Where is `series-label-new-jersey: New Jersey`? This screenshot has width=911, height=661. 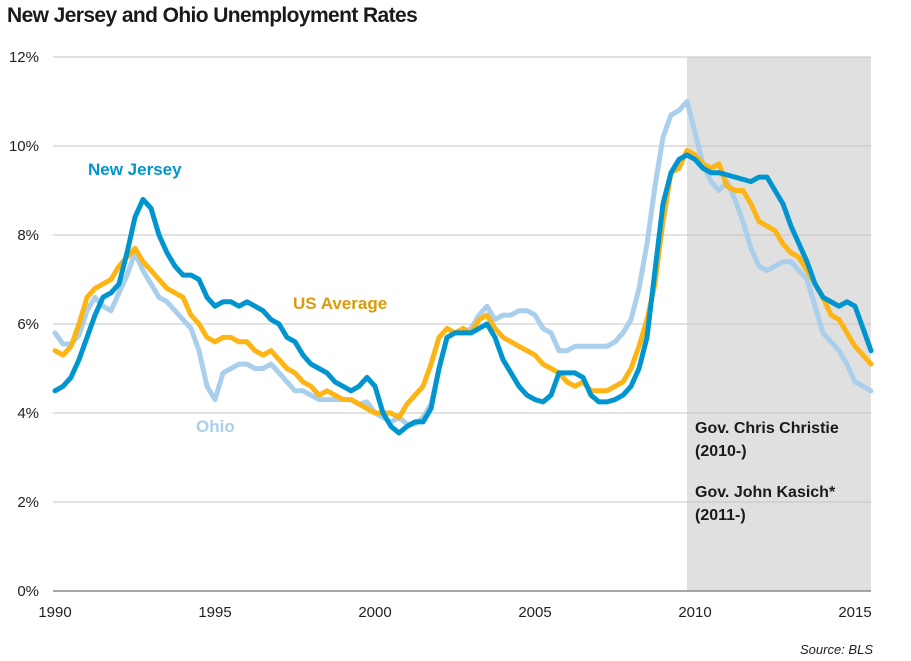 series-label-new-jersey: New Jersey is located at coordinates (135, 169).